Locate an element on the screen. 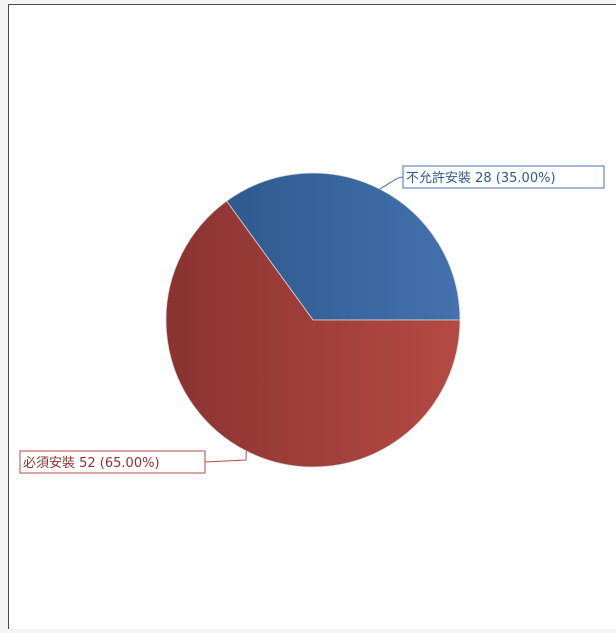 The image size is (616, 633). data-label-not-allowed: 不允許安裝 28 (35.00%) is located at coordinates (481, 178).